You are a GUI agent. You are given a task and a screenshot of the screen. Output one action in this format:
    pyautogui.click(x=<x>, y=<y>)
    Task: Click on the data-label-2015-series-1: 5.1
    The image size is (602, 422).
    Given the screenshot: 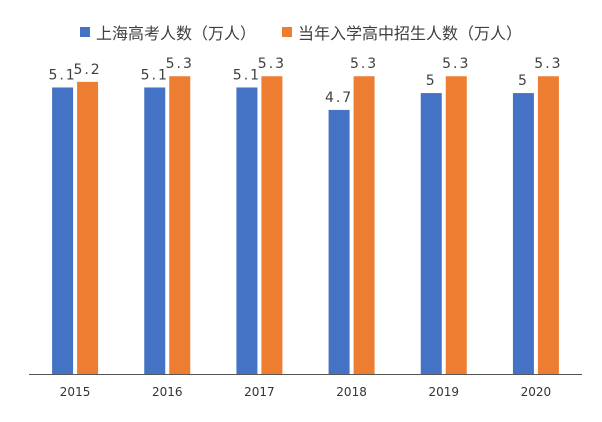 What is the action you would take?
    pyautogui.click(x=62, y=75)
    